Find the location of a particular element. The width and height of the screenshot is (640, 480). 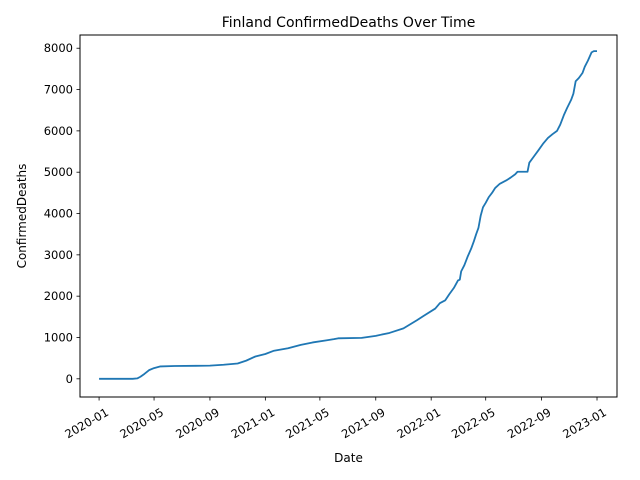

y-tick-label: 2000 is located at coordinates (58, 296).